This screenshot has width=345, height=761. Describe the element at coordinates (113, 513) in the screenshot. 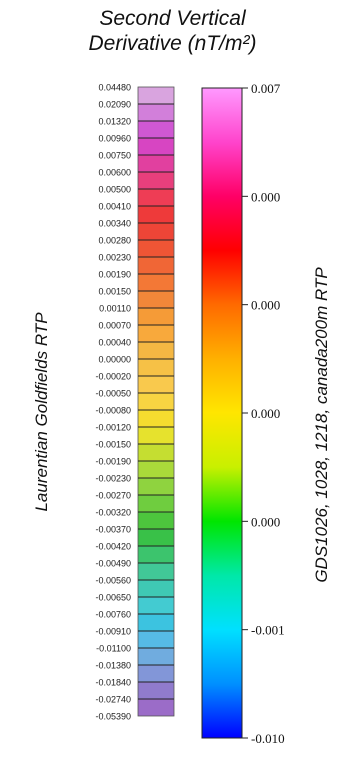

I see `class-break-label: -0.00320` at that location.